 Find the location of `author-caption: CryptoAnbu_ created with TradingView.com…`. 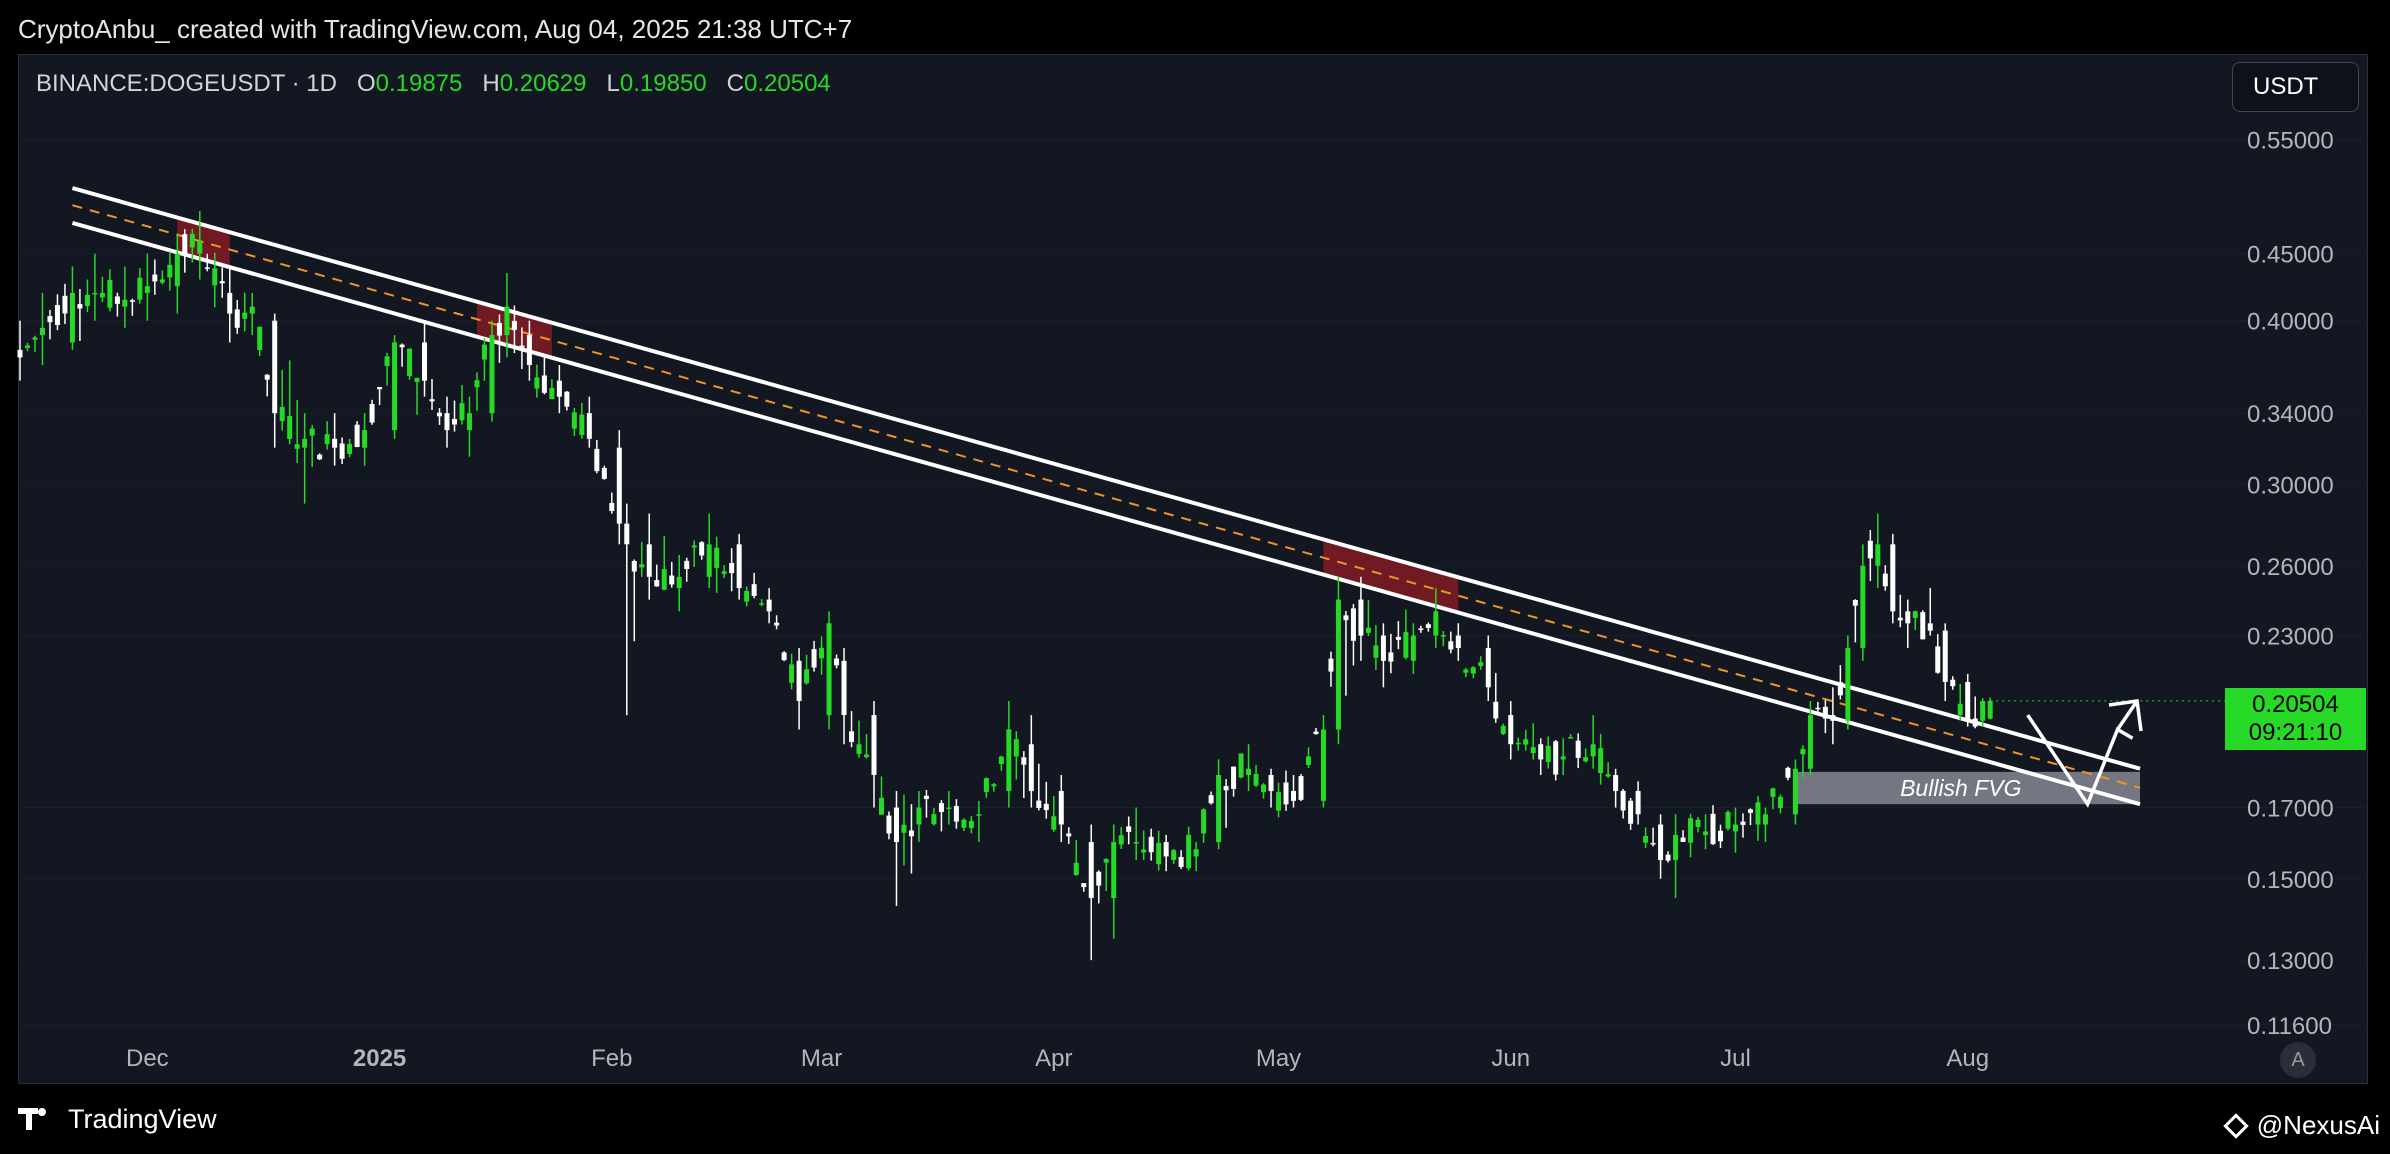

author-caption: CryptoAnbu_ created with TradingView.com… is located at coordinates (435, 29).